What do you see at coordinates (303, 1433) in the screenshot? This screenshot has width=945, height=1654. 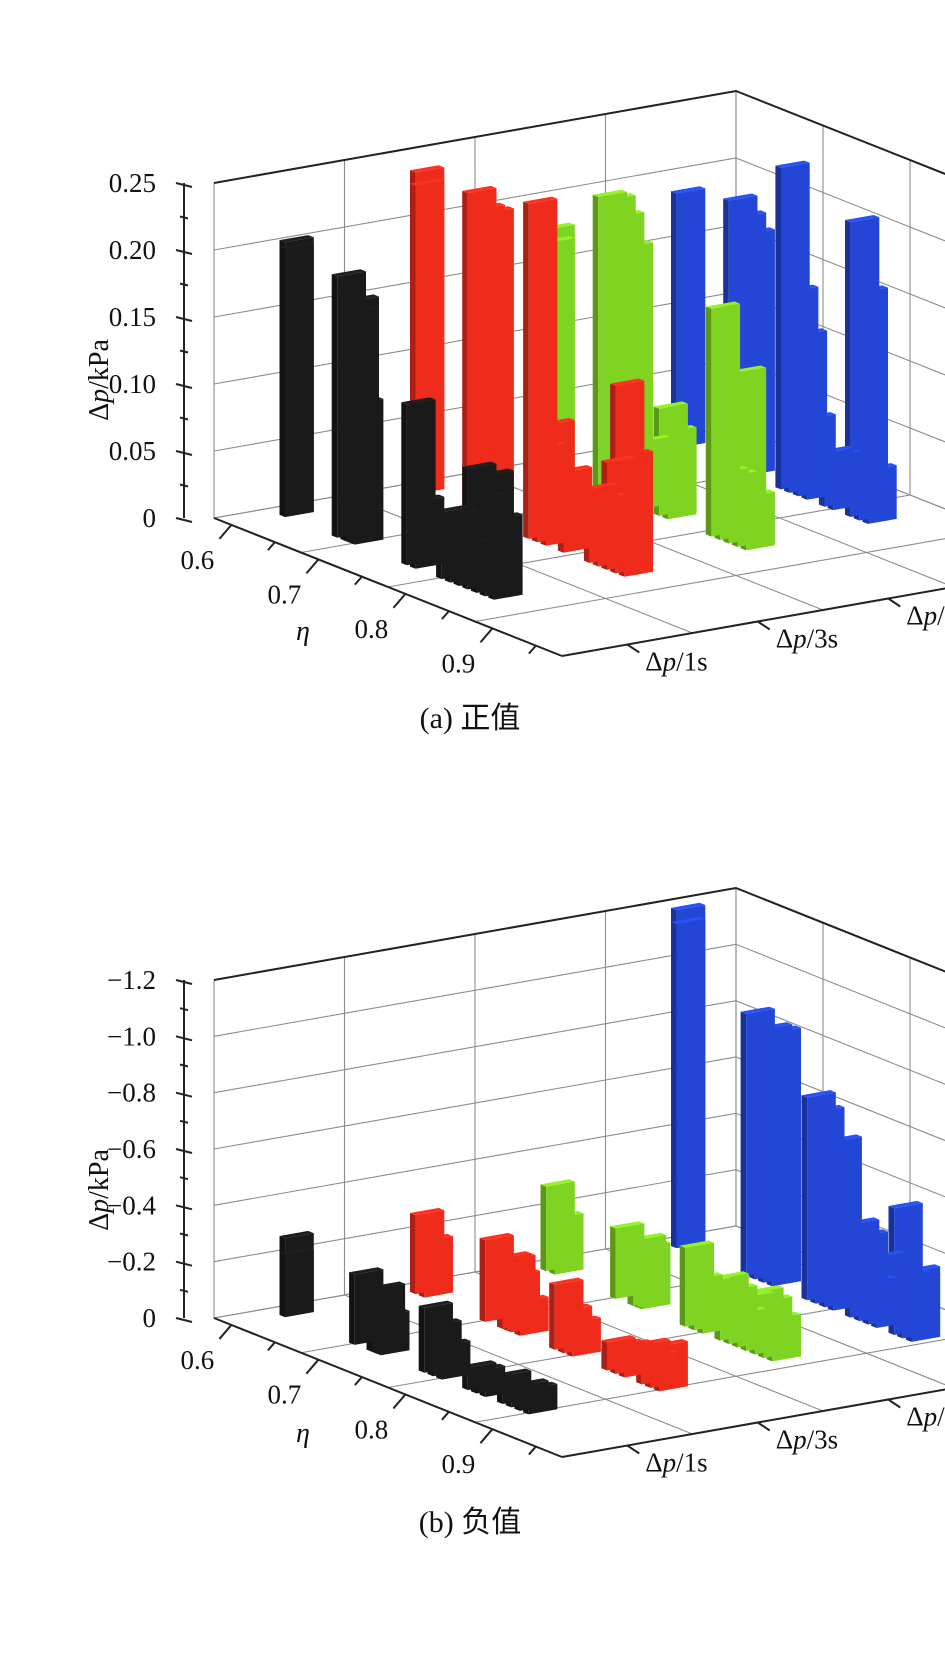 I see `x-axis-title: η` at bounding box center [303, 1433].